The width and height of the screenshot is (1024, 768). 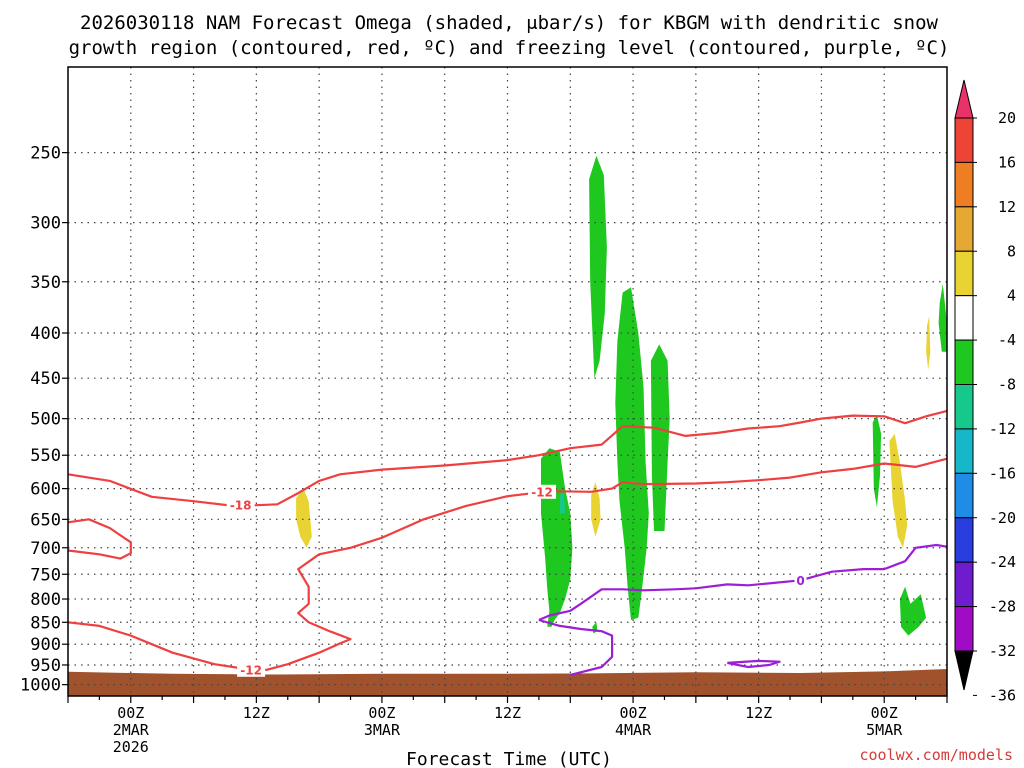 I want to click on colorbar-label-3: 8, so click(x=1011, y=251).